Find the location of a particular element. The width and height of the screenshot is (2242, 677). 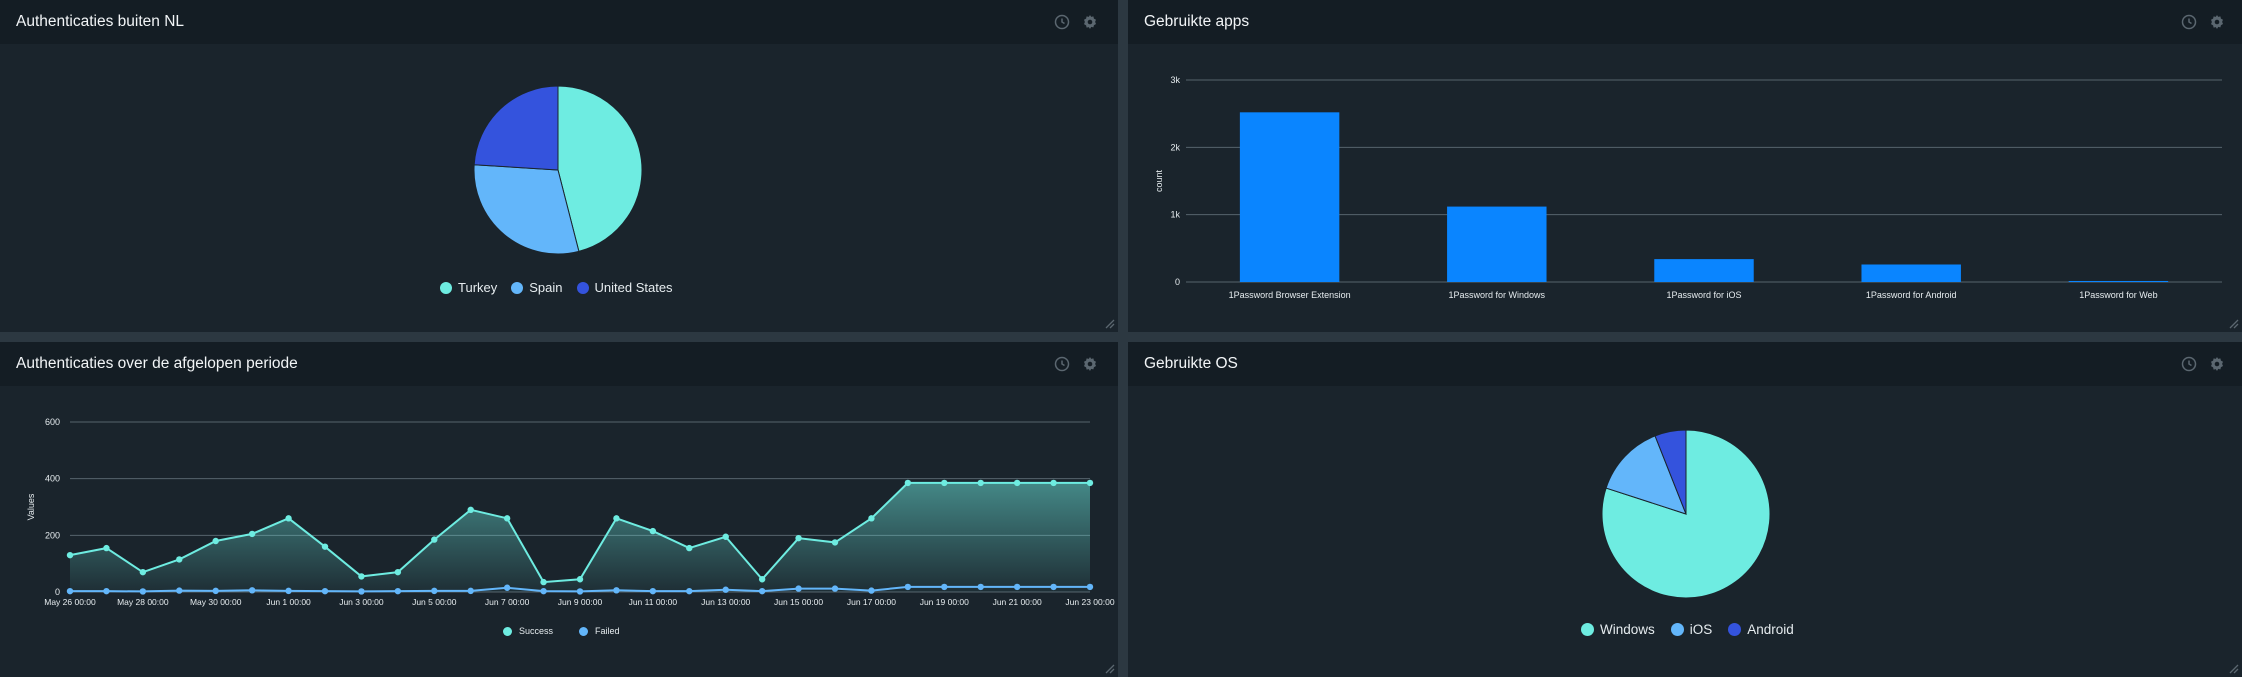

panel-title: Authenticaties buiten NL is located at coordinates (100, 21).